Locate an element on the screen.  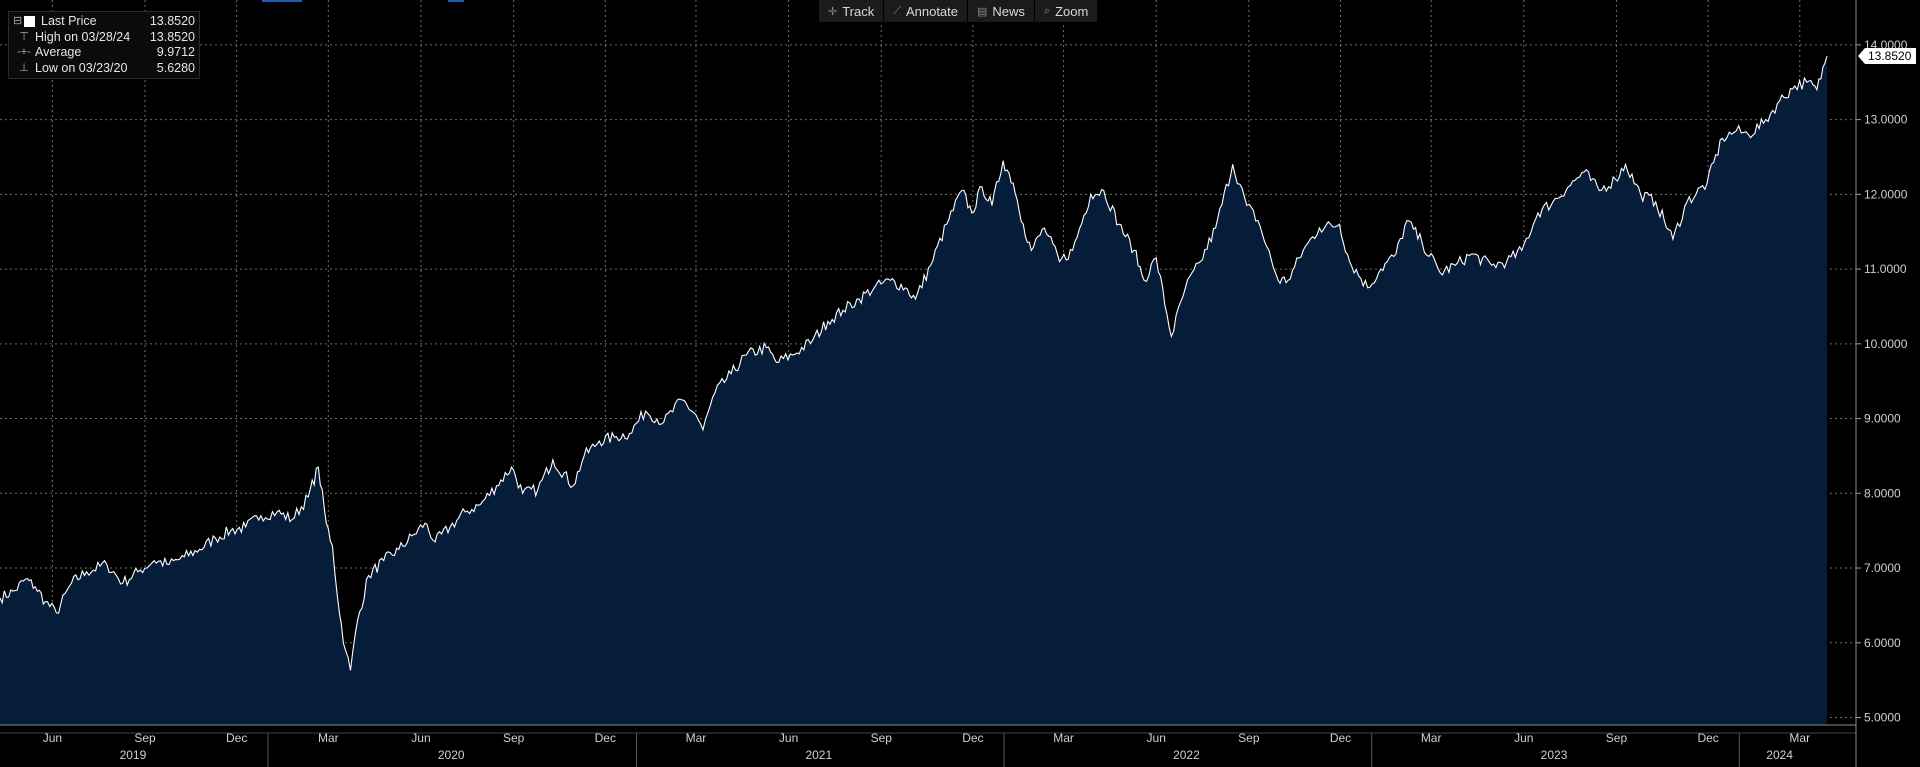
low-marker-icon: ⊥ is located at coordinates (24, 67).